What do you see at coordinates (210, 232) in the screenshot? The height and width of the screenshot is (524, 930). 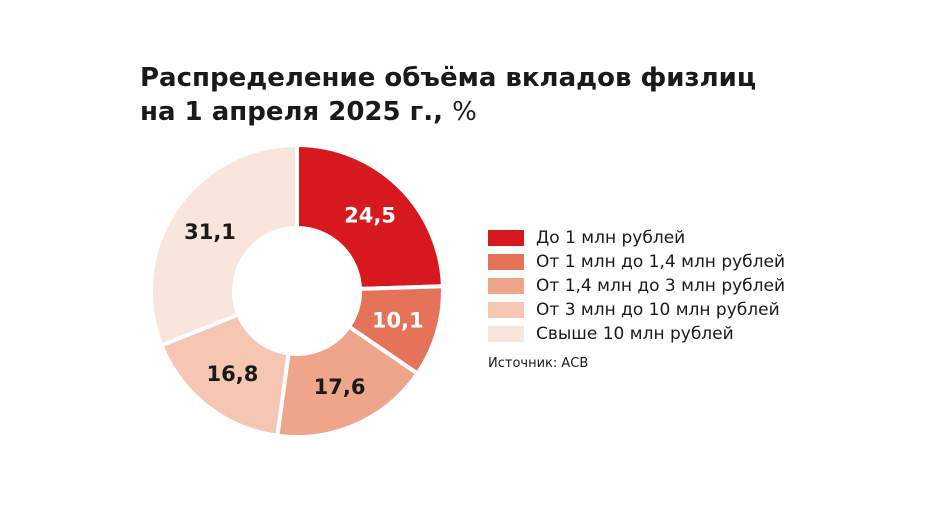 I see `slice-value-label-5: 31,1` at bounding box center [210, 232].